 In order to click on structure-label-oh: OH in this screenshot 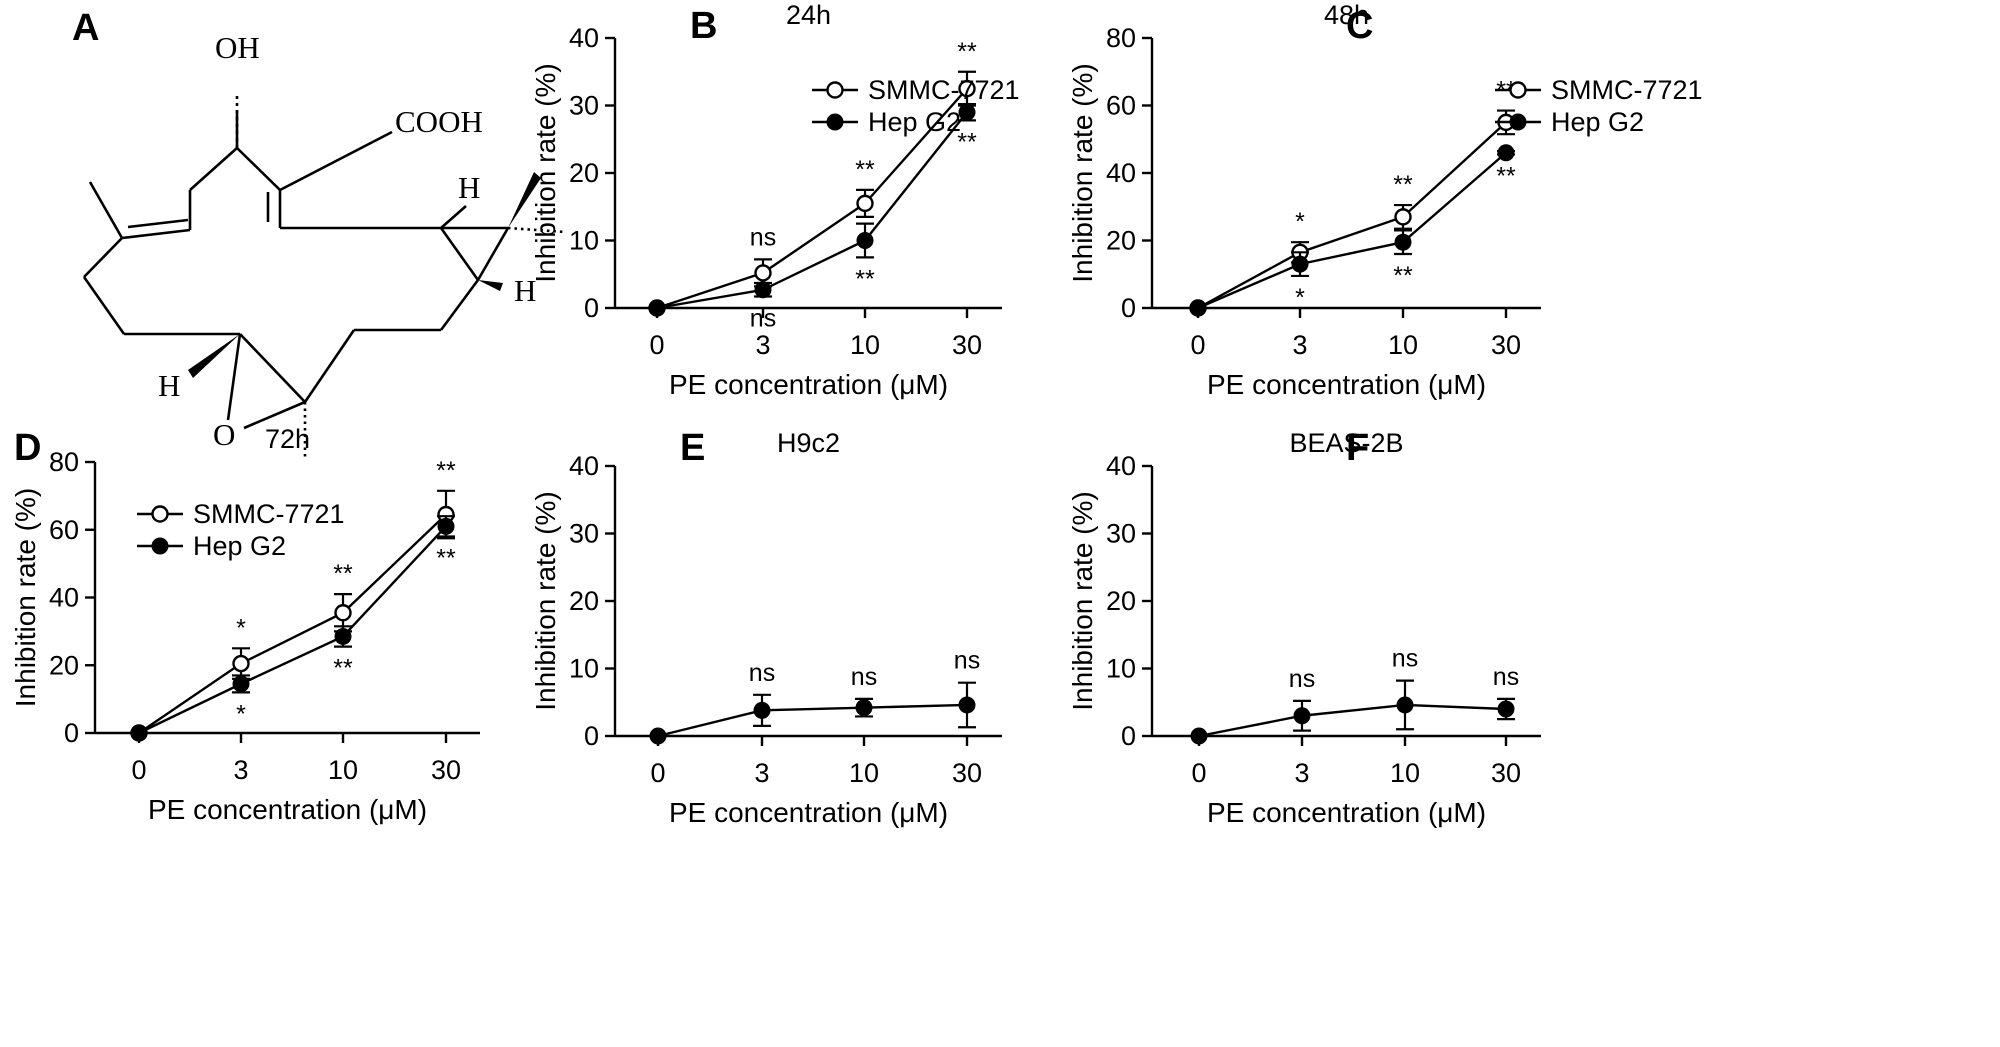, I will do `click(237, 47)`.